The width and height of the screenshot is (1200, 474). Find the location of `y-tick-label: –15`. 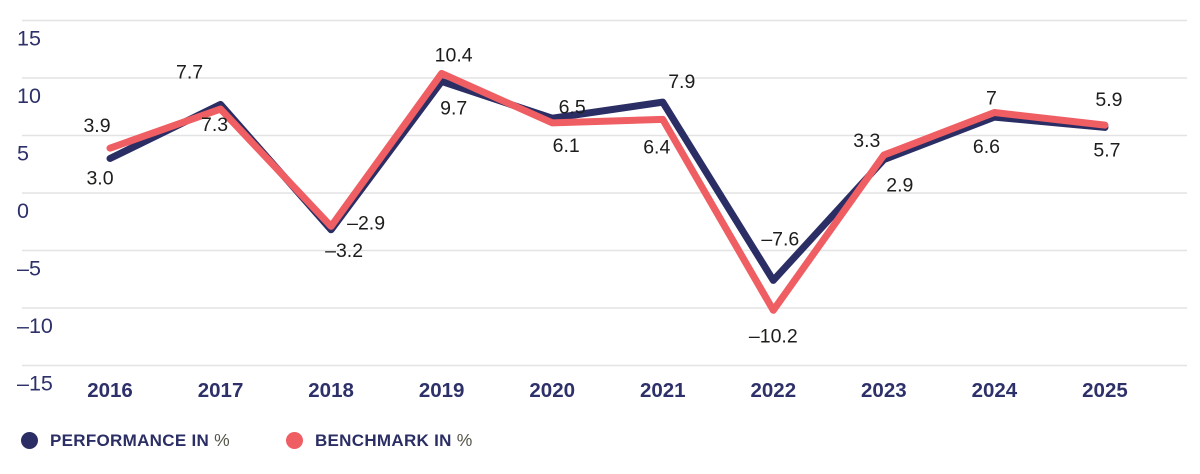

y-tick-label: –15 is located at coordinates (35, 384).